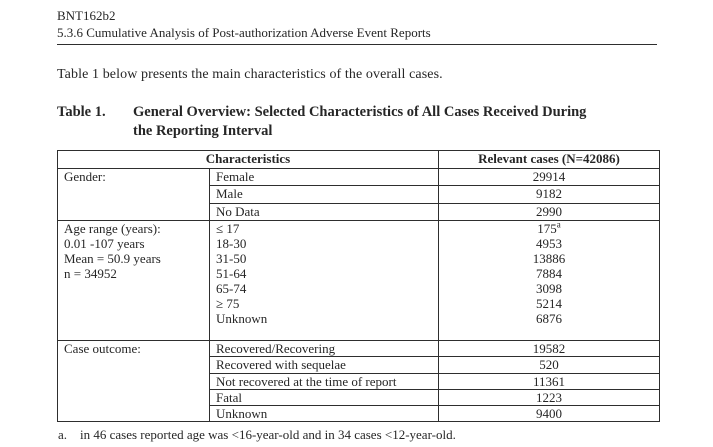 This screenshot has height=447, width=713. I want to click on age-values-cell: 175a 4953 13886 7884 3098 5214 6876, so click(549, 280).